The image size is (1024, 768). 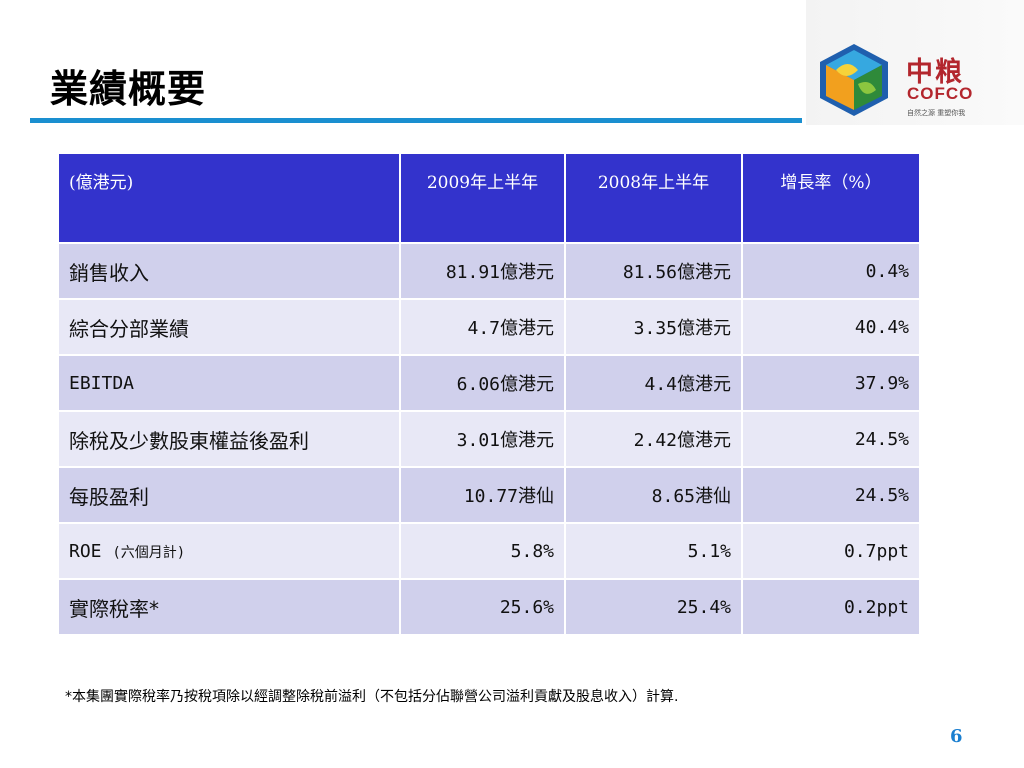 What do you see at coordinates (653, 607) in the screenshot?
I see `value-2008: 25.4%` at bounding box center [653, 607].